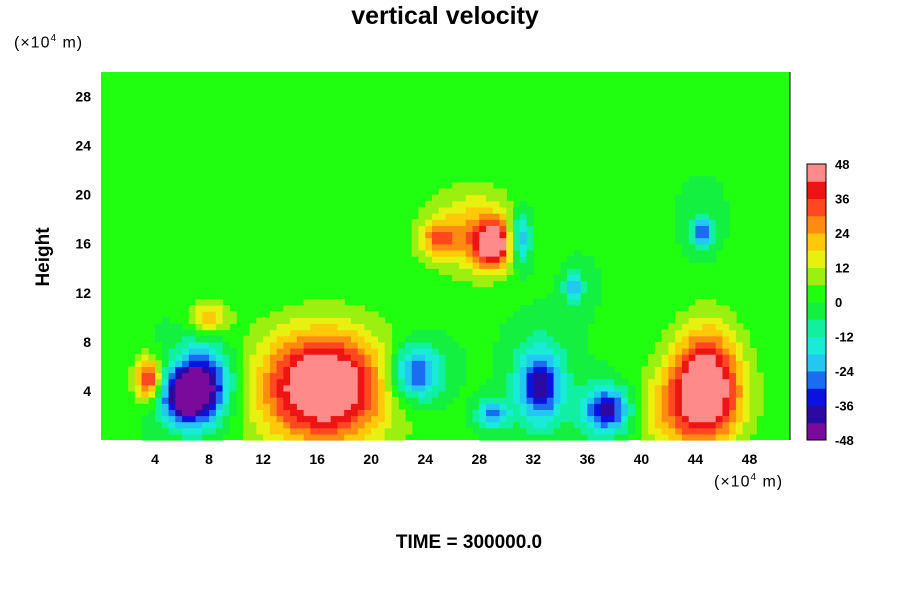 This screenshot has width=900, height=600. What do you see at coordinates (83, 195) in the screenshot?
I see `y-tick-label: 20` at bounding box center [83, 195].